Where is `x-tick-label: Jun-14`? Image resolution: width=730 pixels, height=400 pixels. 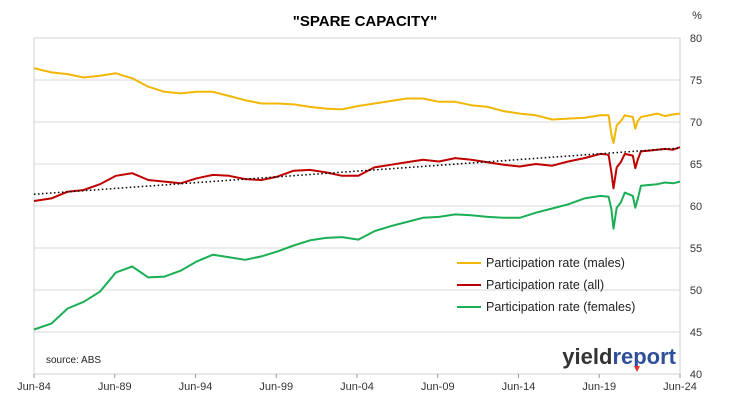
x-tick-label: Jun-14 is located at coordinates (519, 387).